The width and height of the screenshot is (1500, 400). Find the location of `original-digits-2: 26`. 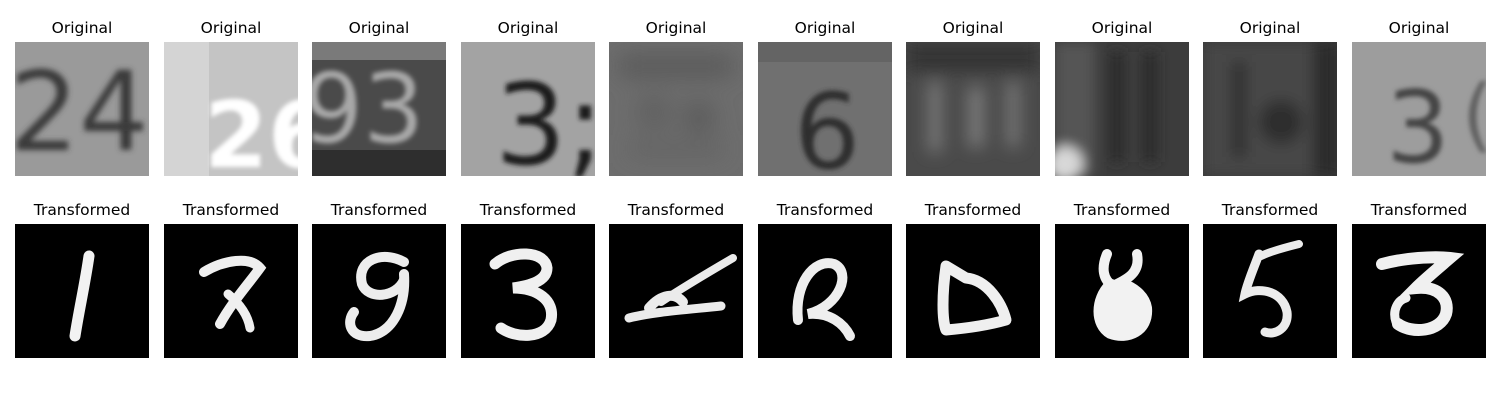

original-digits-2: 26 is located at coordinates (251, 129).